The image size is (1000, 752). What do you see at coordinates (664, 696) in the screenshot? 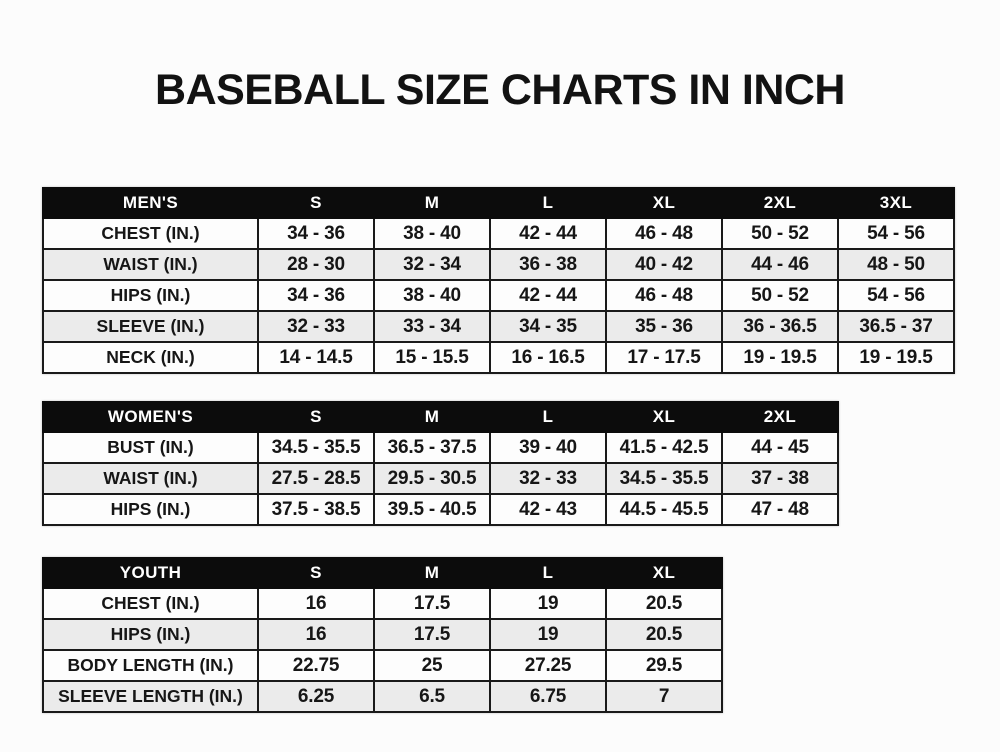
I see `youth-size-value-cell: 7` at bounding box center [664, 696].